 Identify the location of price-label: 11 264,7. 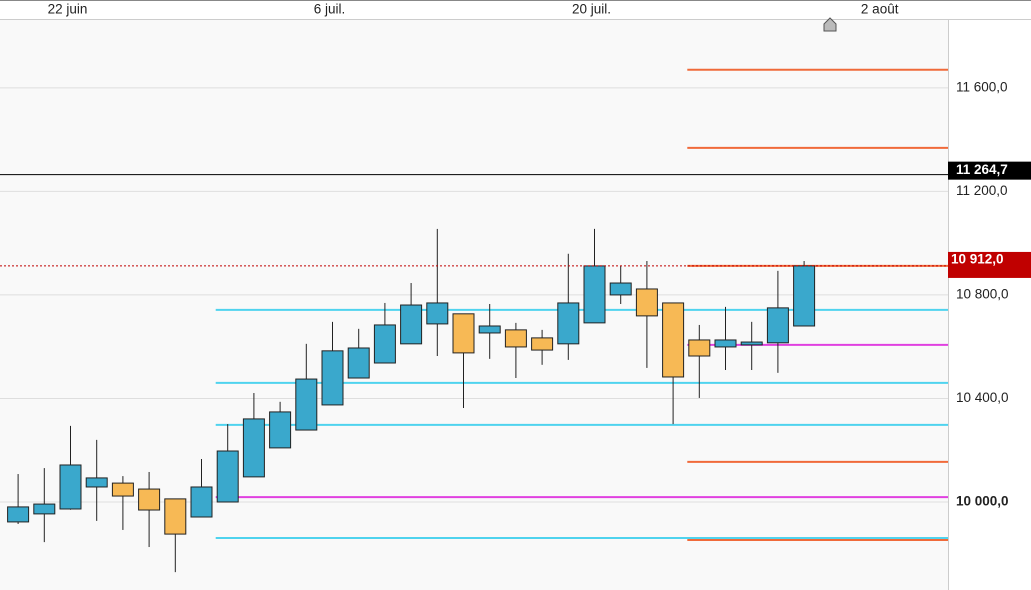
(982, 169).